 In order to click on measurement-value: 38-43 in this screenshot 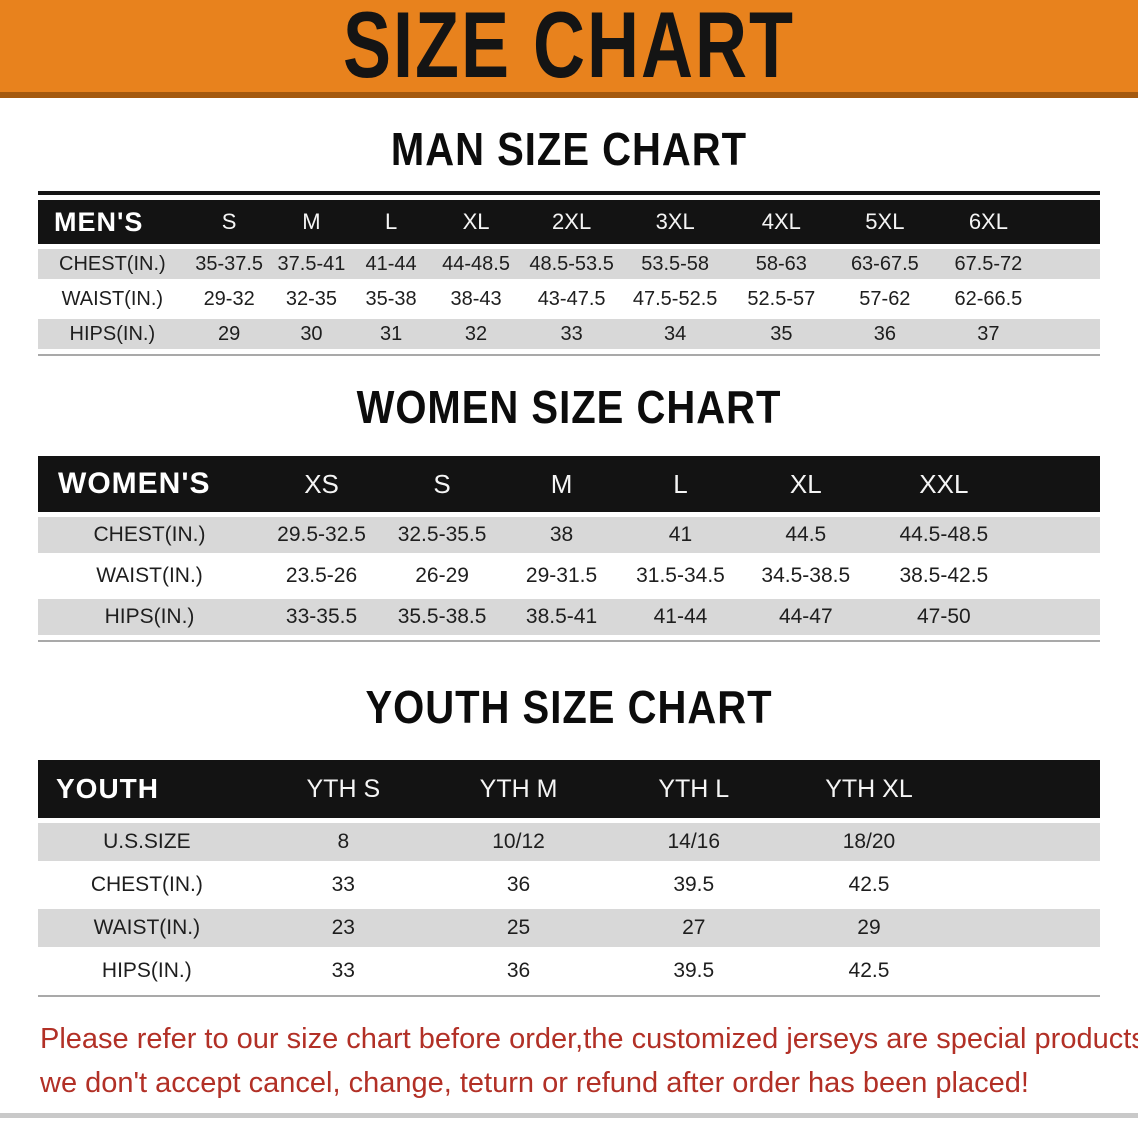, I will do `click(476, 298)`.